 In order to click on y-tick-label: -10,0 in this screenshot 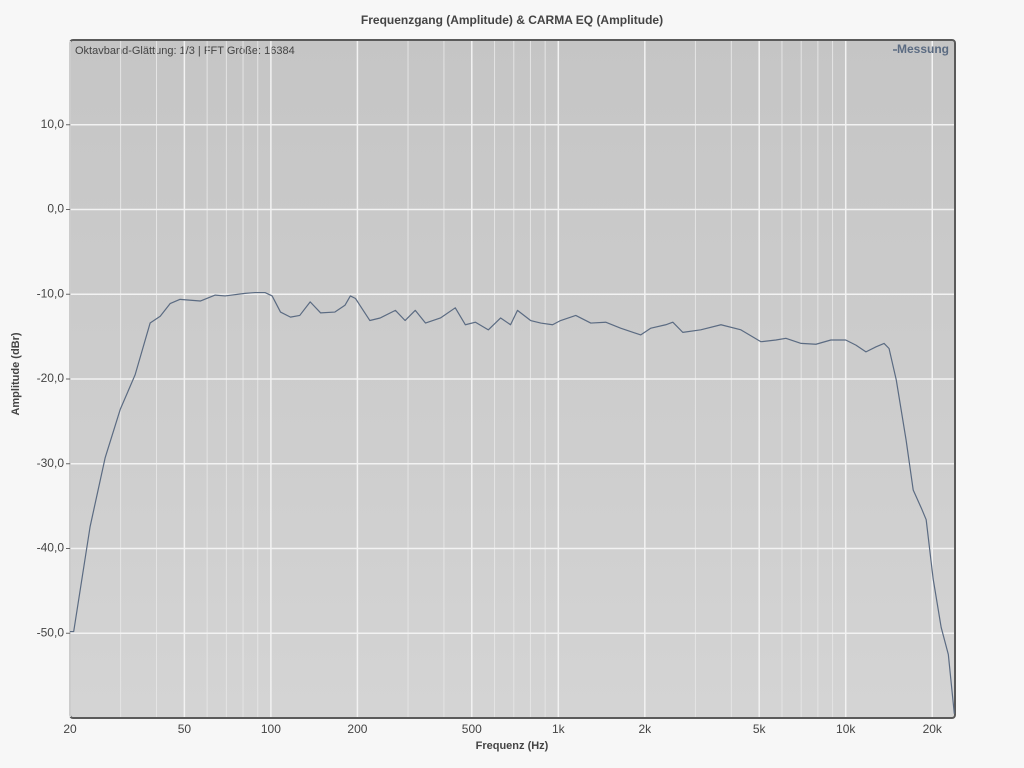, I will do `click(51, 293)`.